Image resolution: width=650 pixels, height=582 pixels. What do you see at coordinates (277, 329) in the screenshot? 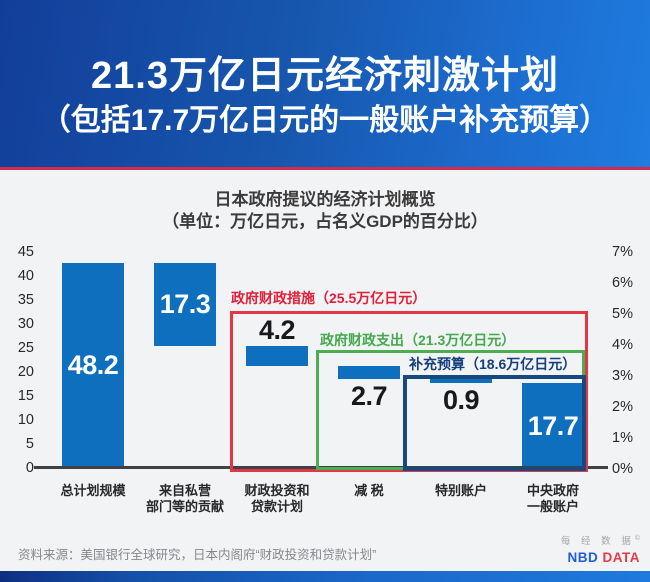
I see `bar-value-label: 4.2` at bounding box center [277, 329].